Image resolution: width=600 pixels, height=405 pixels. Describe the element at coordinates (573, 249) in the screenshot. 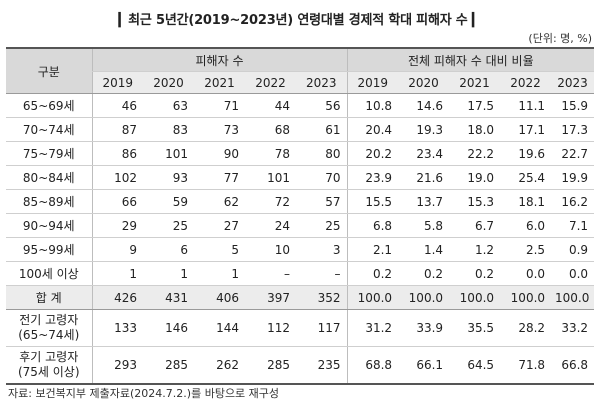

I see `ratio-cell: 0.9` at that location.